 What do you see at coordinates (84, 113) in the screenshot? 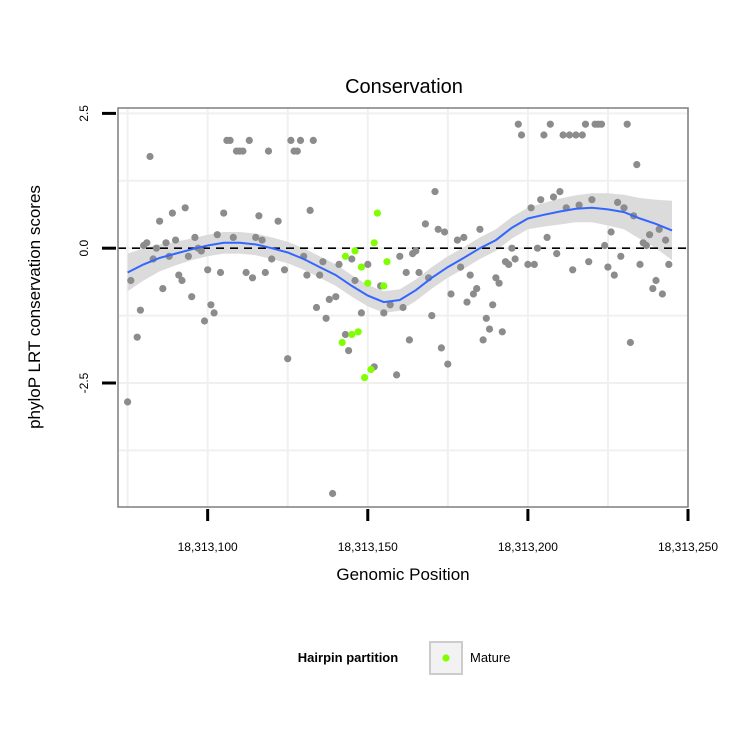
I see `y-tick-label: 2.5` at bounding box center [84, 113].